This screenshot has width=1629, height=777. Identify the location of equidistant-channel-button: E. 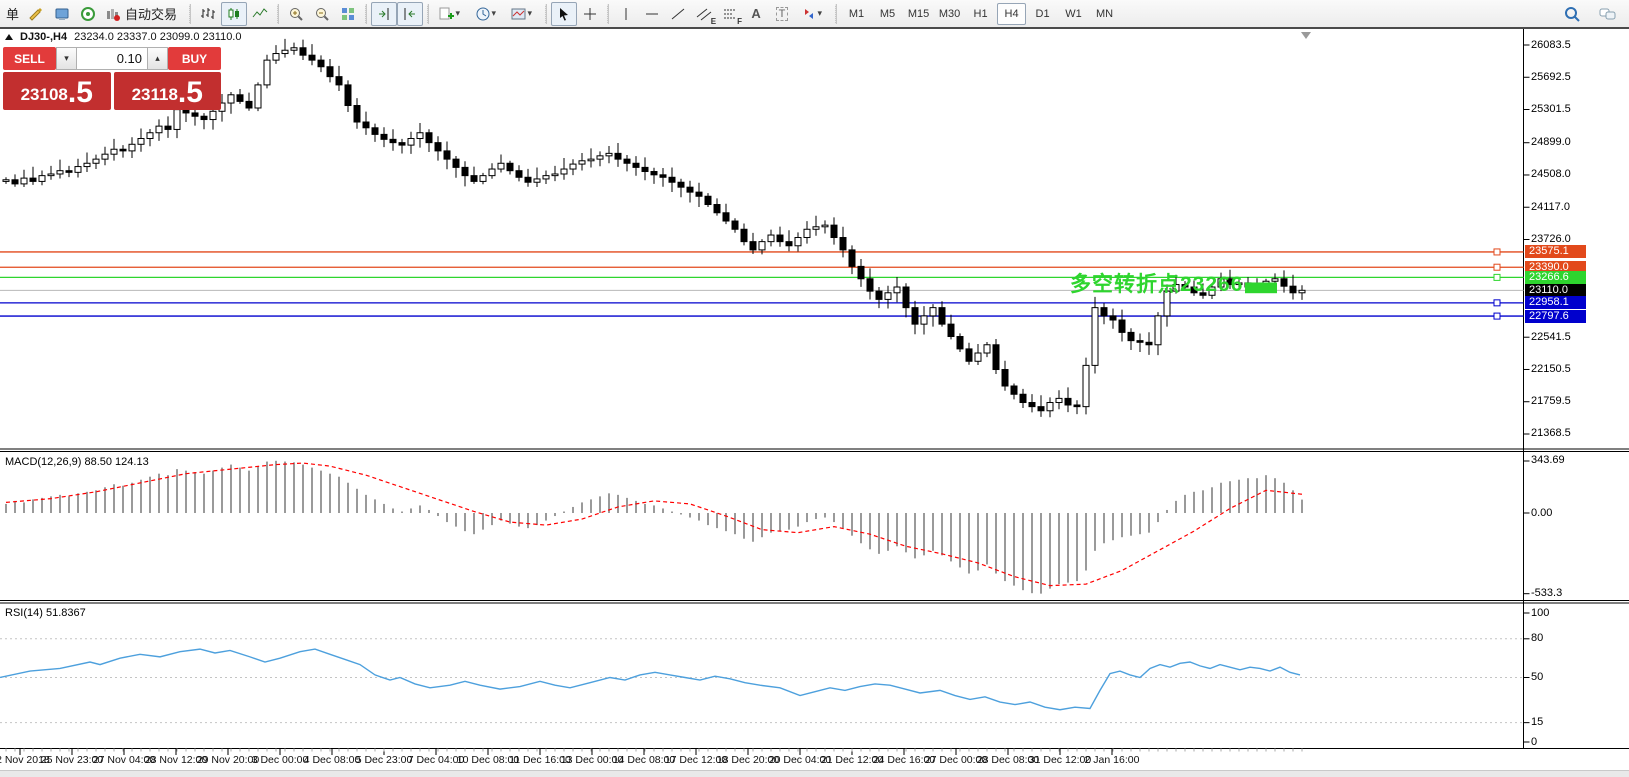
(704, 14).